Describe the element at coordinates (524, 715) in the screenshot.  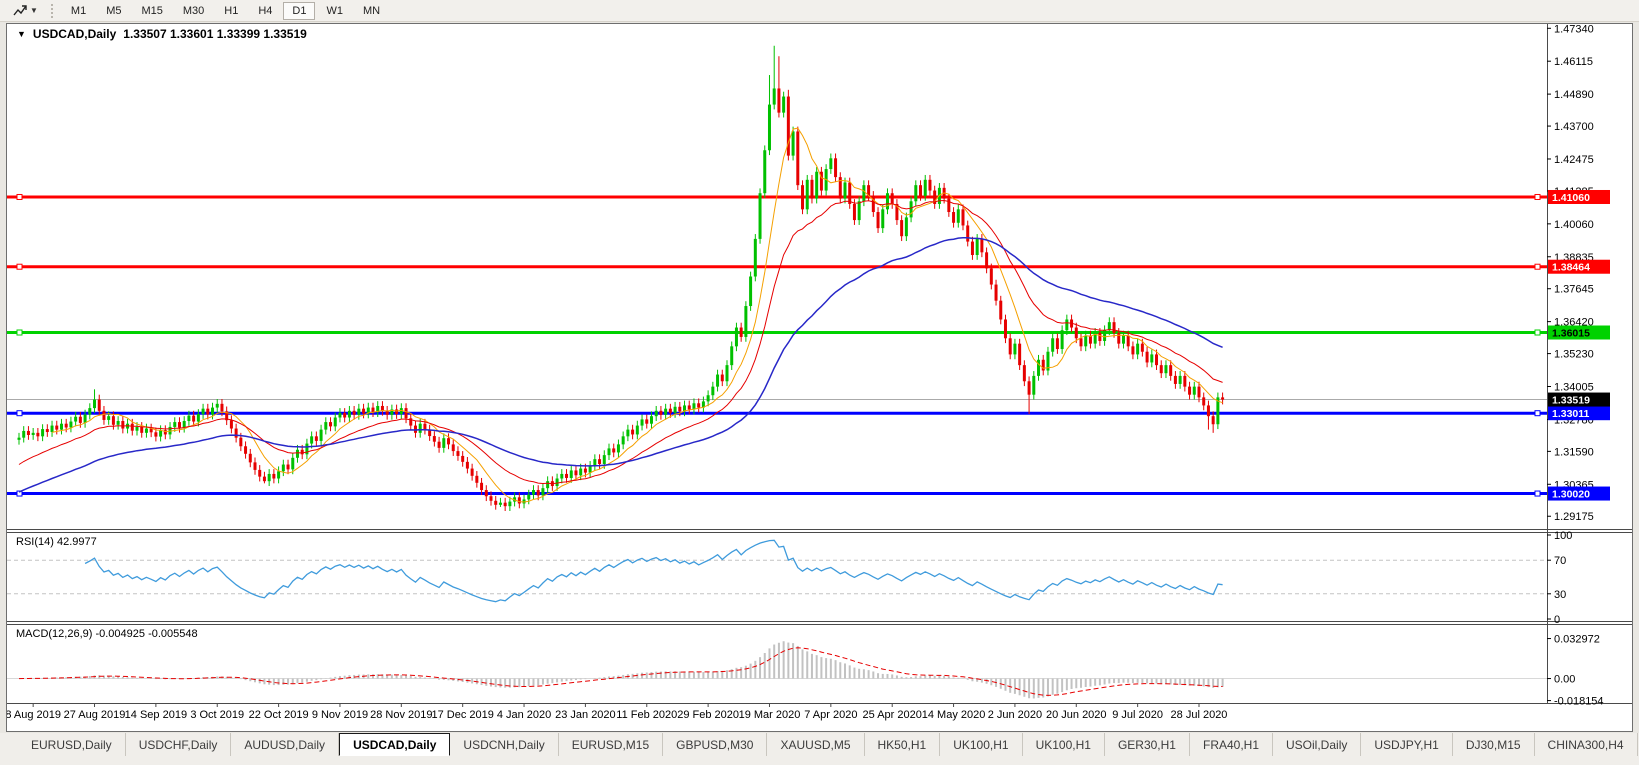
I see `svg-text: 4 Jan 2020` at that location.